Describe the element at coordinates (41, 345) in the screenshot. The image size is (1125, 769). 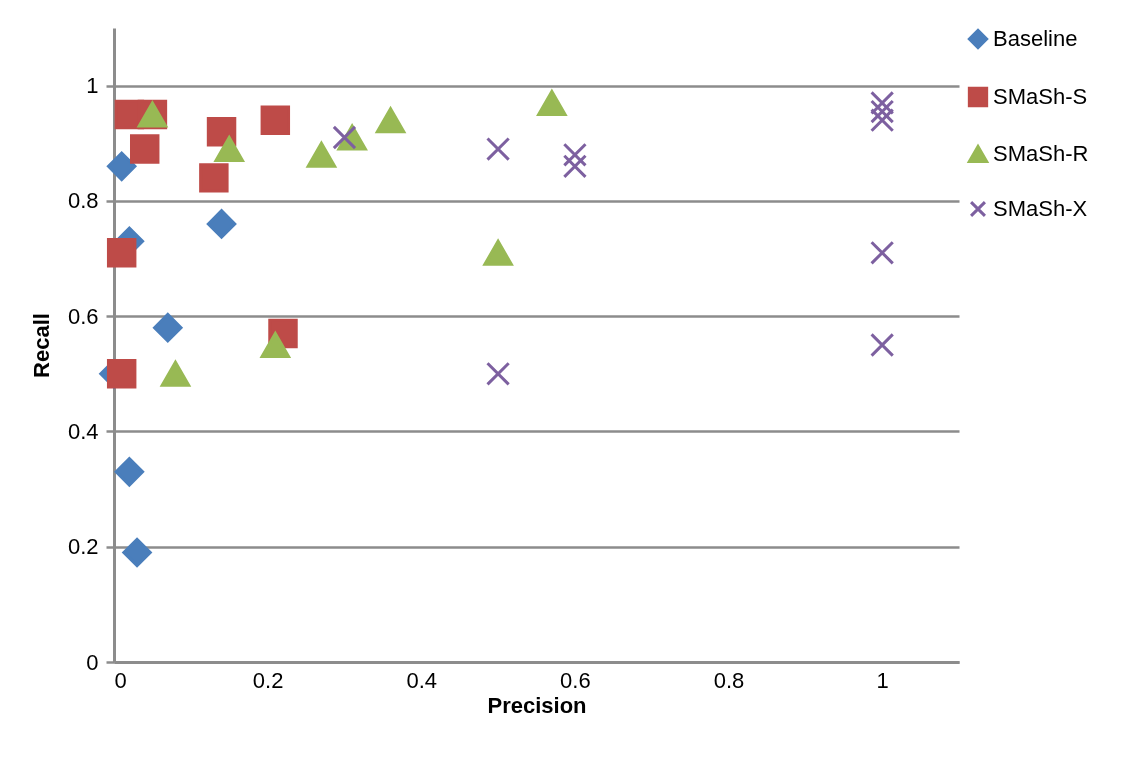
I see `y-axis-title: Recall` at that location.